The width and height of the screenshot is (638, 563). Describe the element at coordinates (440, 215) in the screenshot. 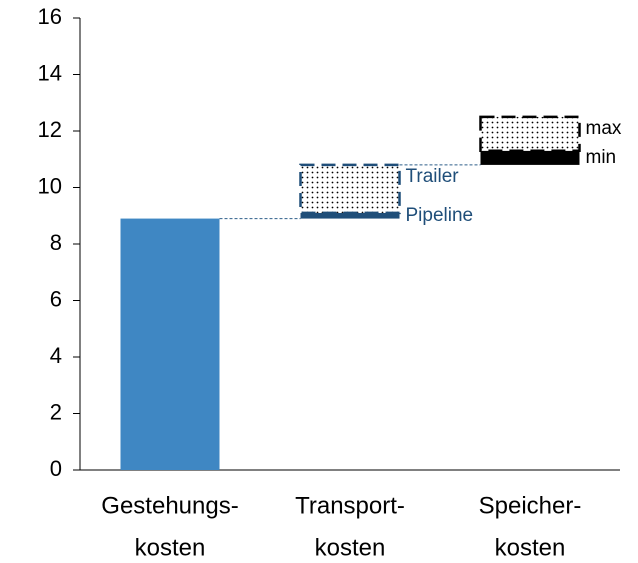

I see `series-label: Pipeline` at that location.